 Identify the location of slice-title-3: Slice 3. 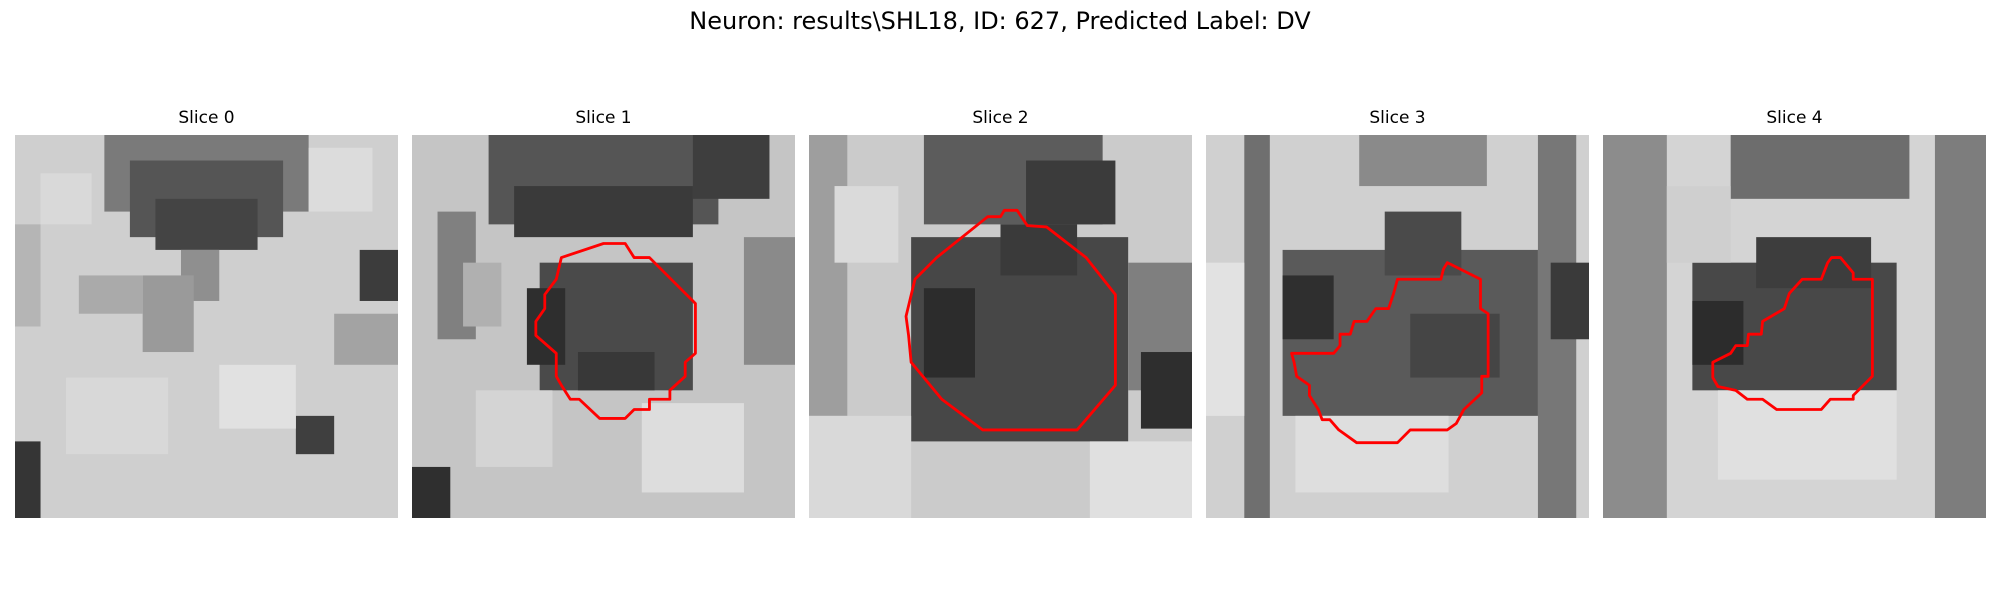
(1397, 118).